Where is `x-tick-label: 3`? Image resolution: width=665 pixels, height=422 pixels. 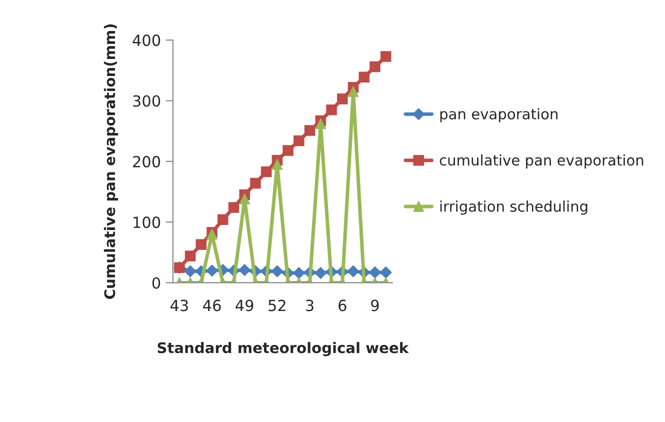
x-tick-label: 3 is located at coordinates (310, 306).